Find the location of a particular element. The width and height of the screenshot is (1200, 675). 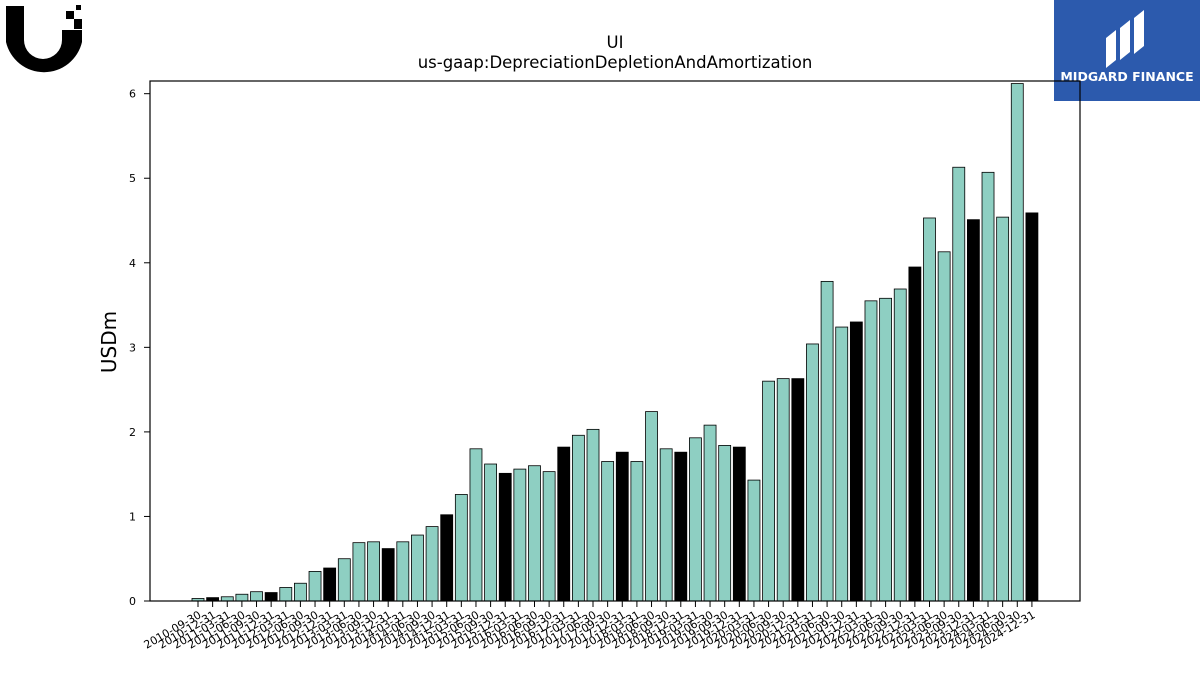

y-tick-label: 3 is located at coordinates (132, 347).